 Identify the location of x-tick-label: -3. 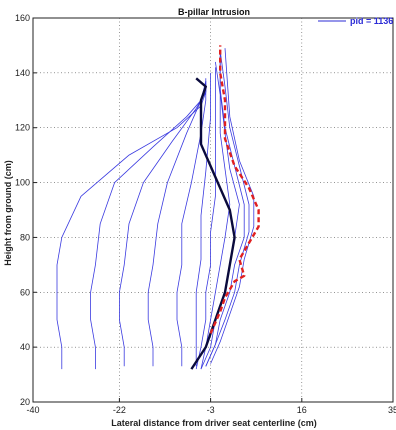
(211, 410).